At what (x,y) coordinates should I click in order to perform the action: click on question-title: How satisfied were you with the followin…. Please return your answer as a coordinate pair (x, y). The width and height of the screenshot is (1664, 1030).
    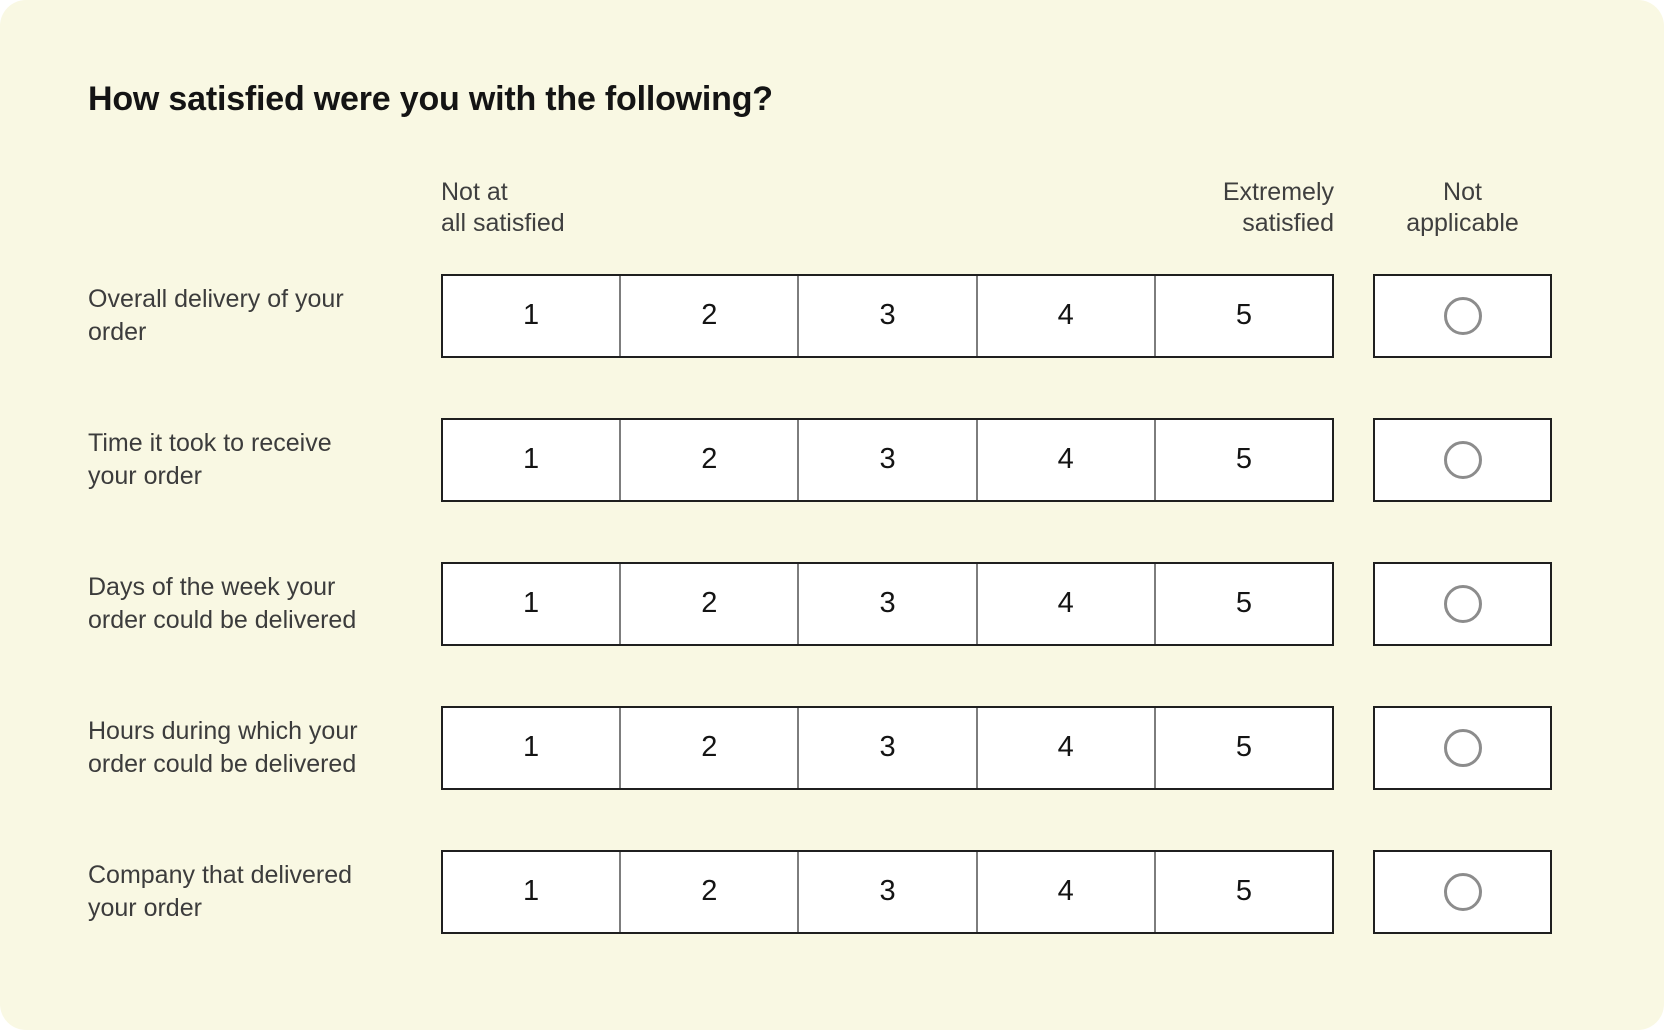
    Looking at the image, I should click on (430, 99).